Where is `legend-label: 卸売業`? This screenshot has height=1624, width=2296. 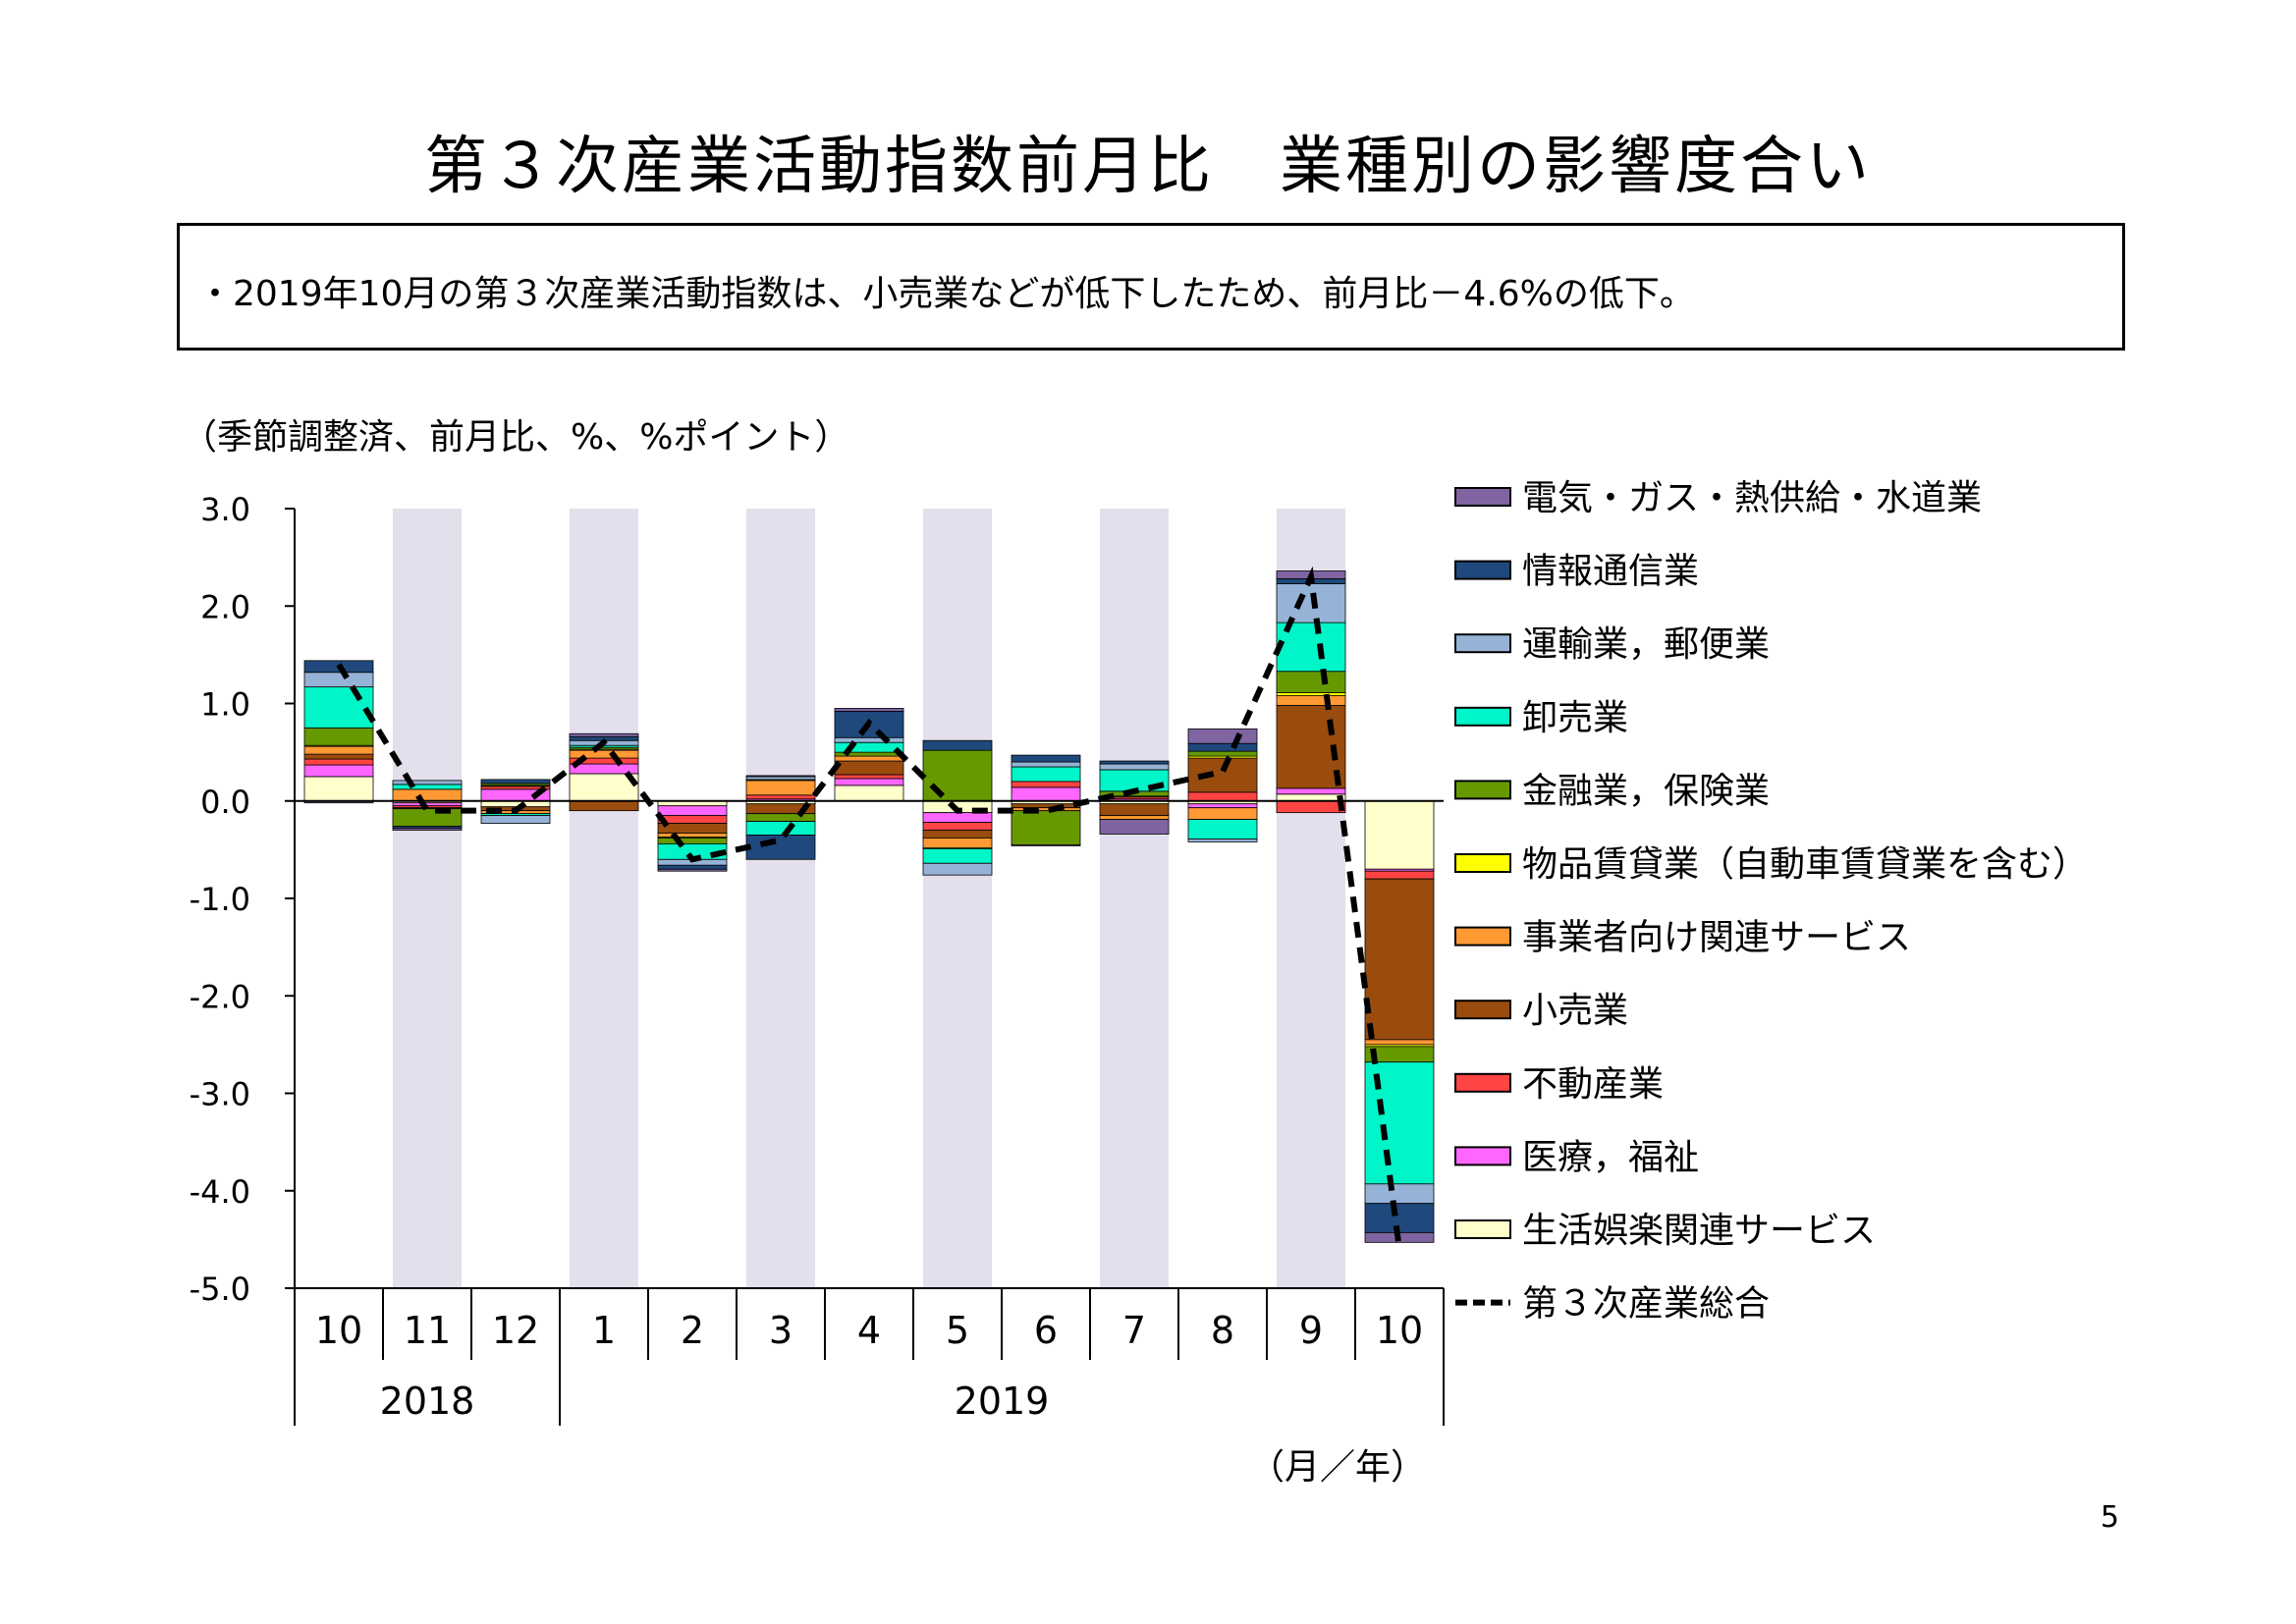
legend-label: 卸売業 is located at coordinates (1575, 718).